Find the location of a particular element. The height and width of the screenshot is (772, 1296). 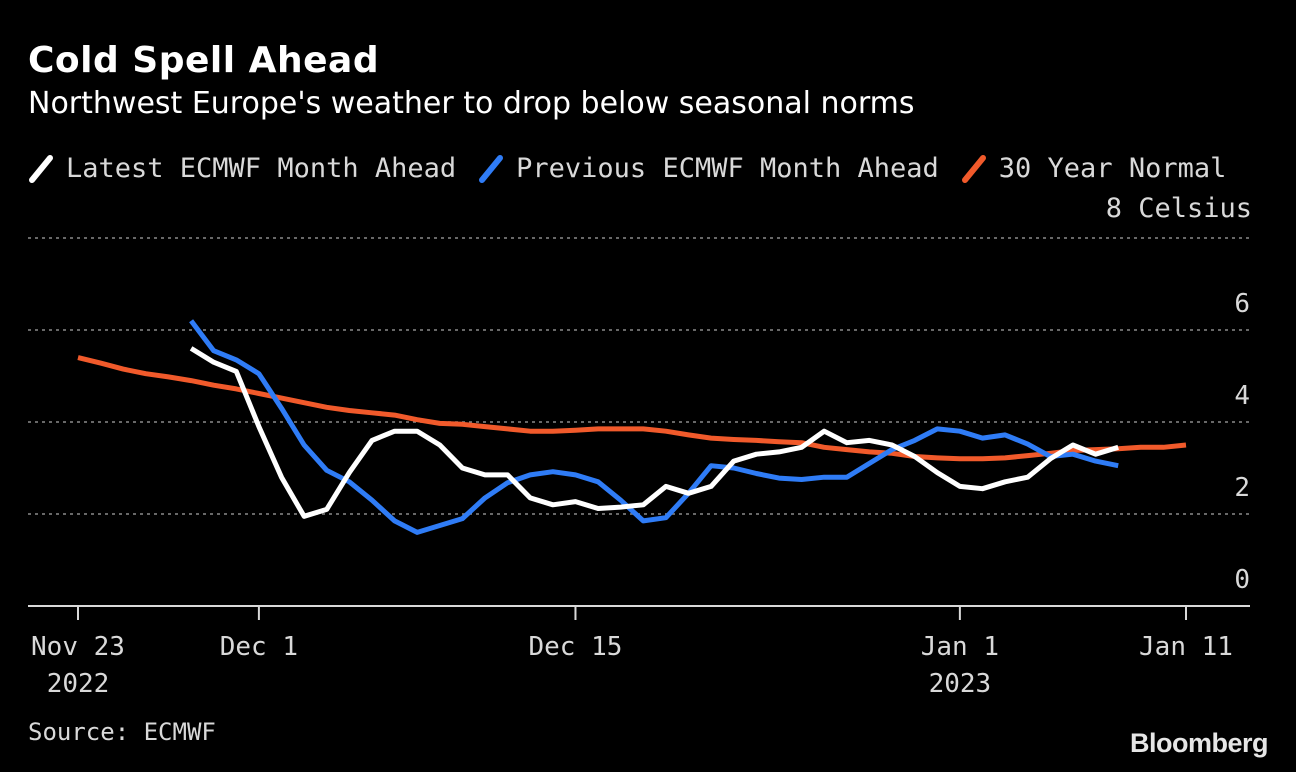

y-tick-label-6: 6 is located at coordinates (1242, 304).